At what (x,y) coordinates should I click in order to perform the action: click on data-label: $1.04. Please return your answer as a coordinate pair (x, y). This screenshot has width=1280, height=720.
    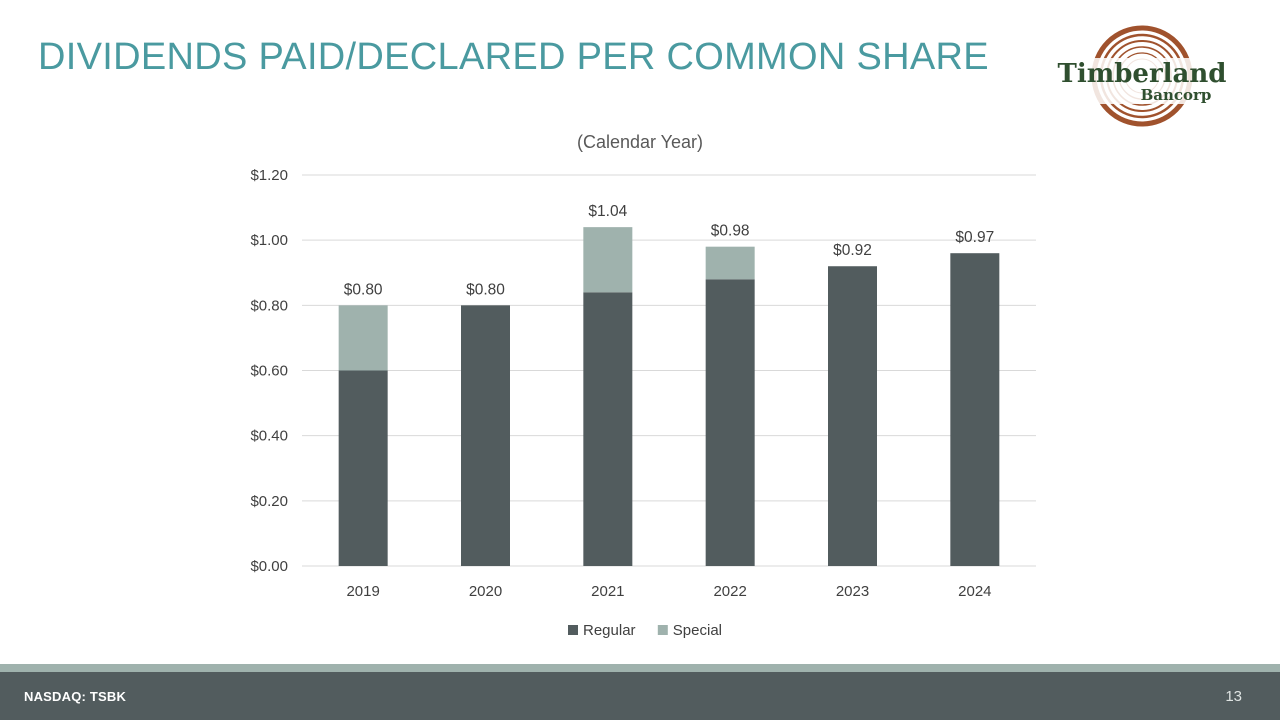
    Looking at the image, I should click on (607, 211).